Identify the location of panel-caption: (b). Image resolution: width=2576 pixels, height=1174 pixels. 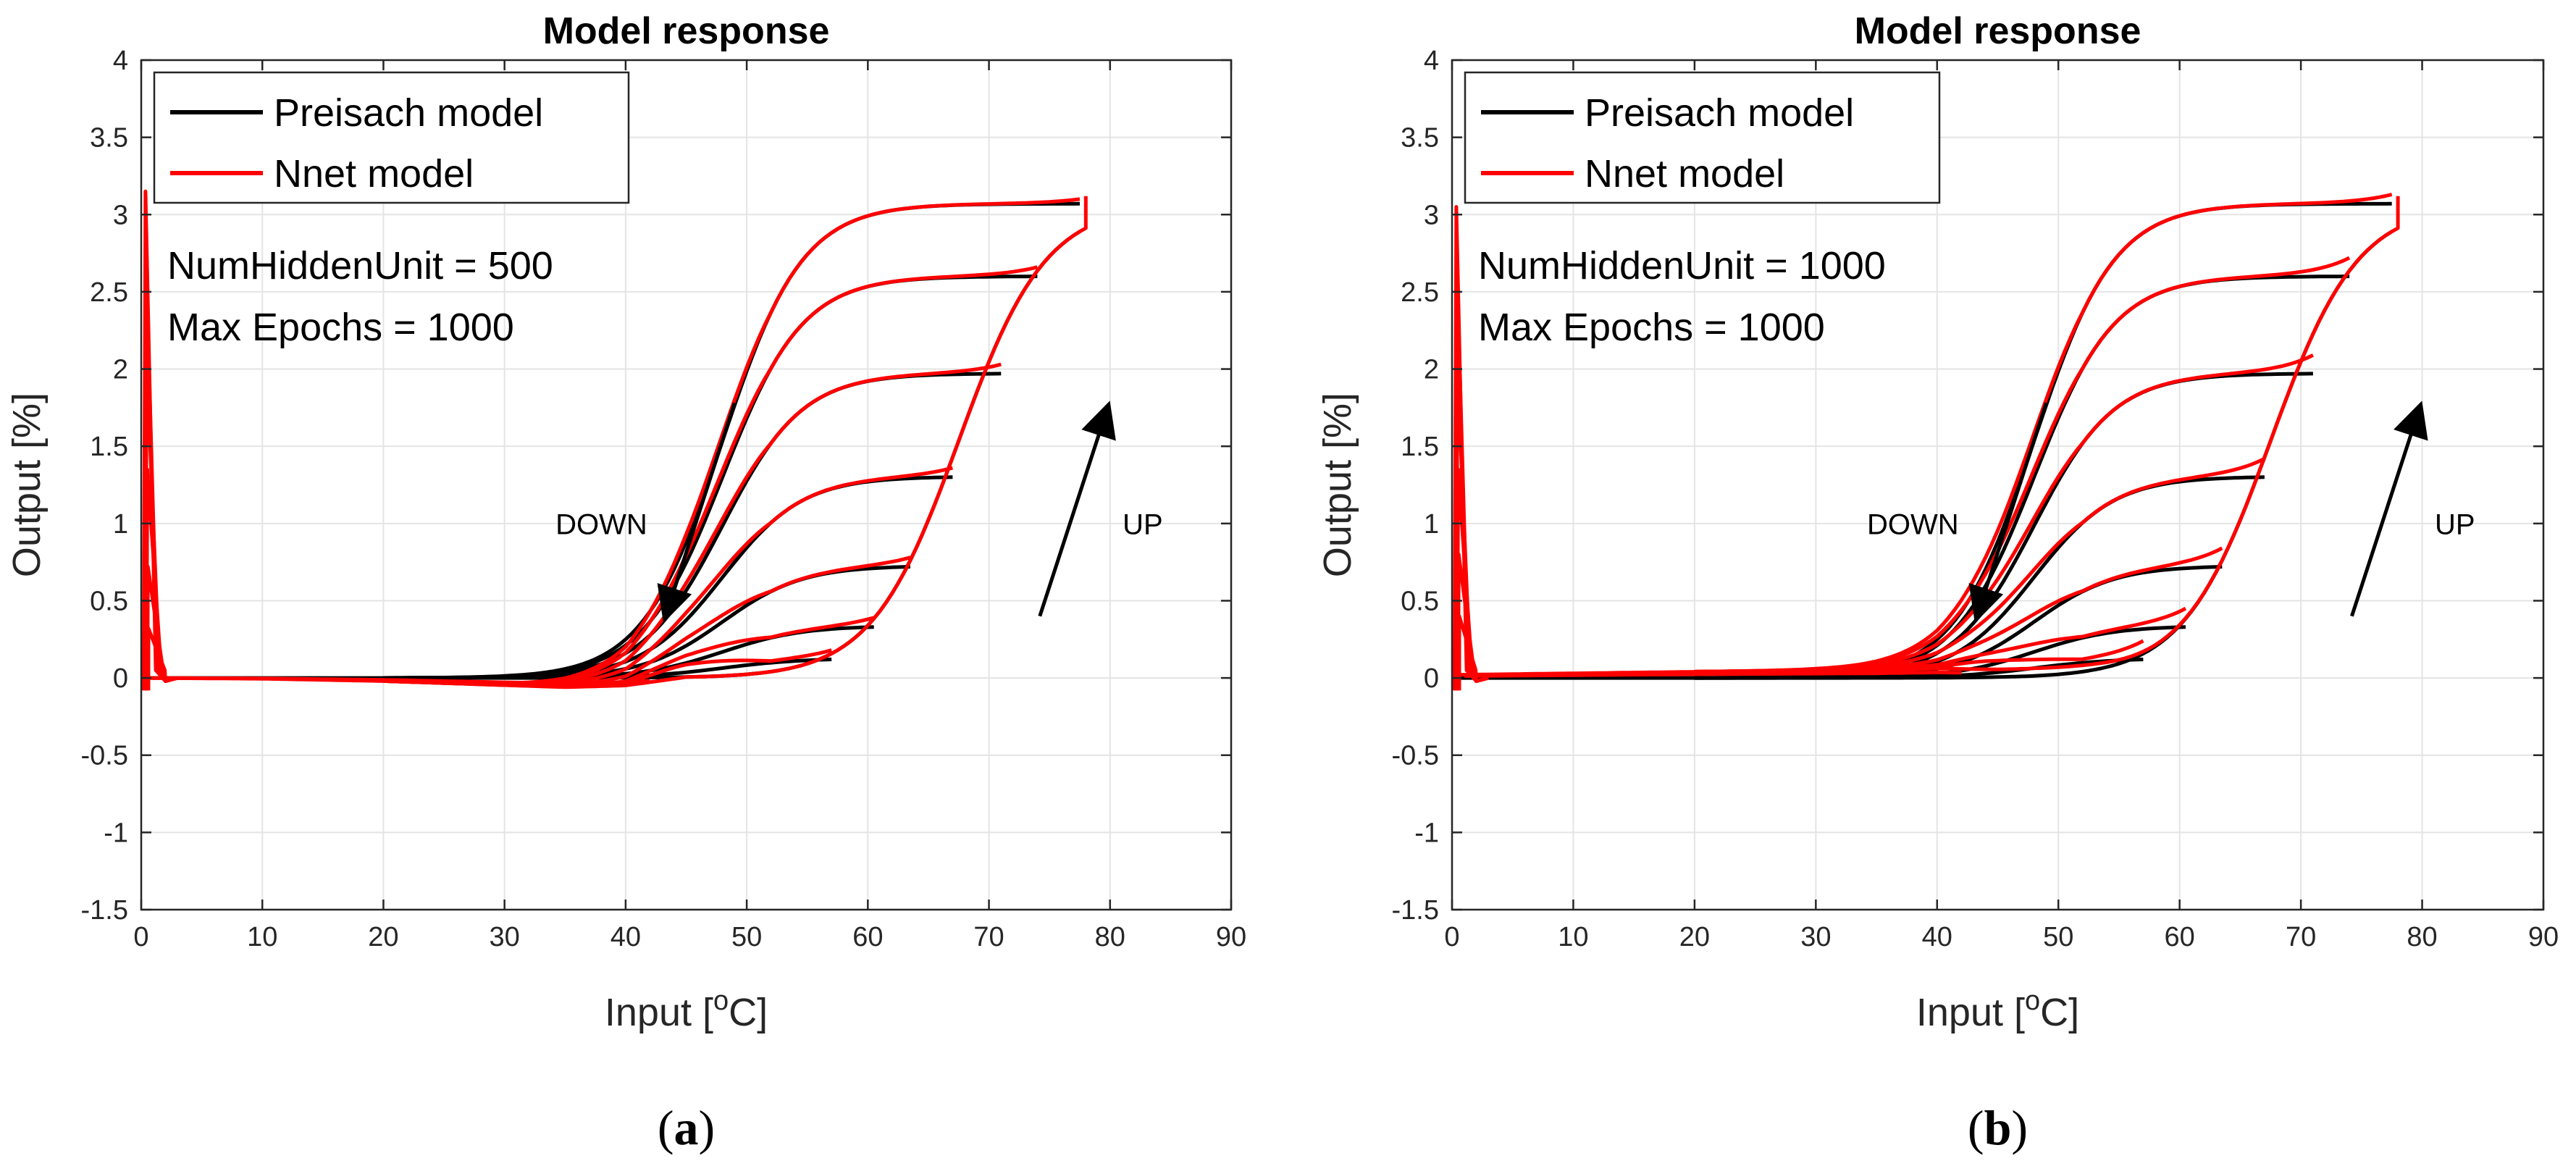
(1998, 1127).